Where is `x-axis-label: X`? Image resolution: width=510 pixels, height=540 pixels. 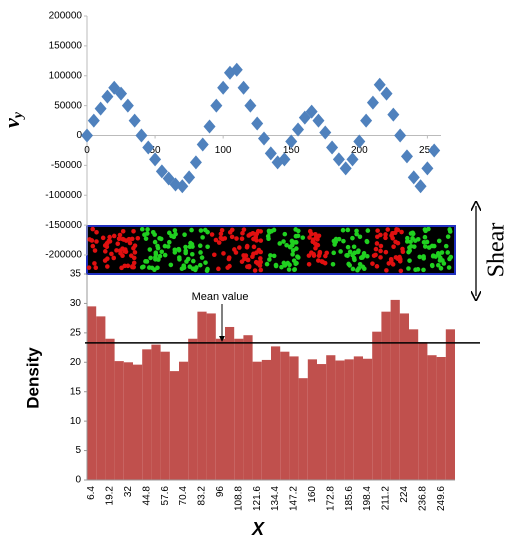 x-axis-label: X is located at coordinates (258, 529).